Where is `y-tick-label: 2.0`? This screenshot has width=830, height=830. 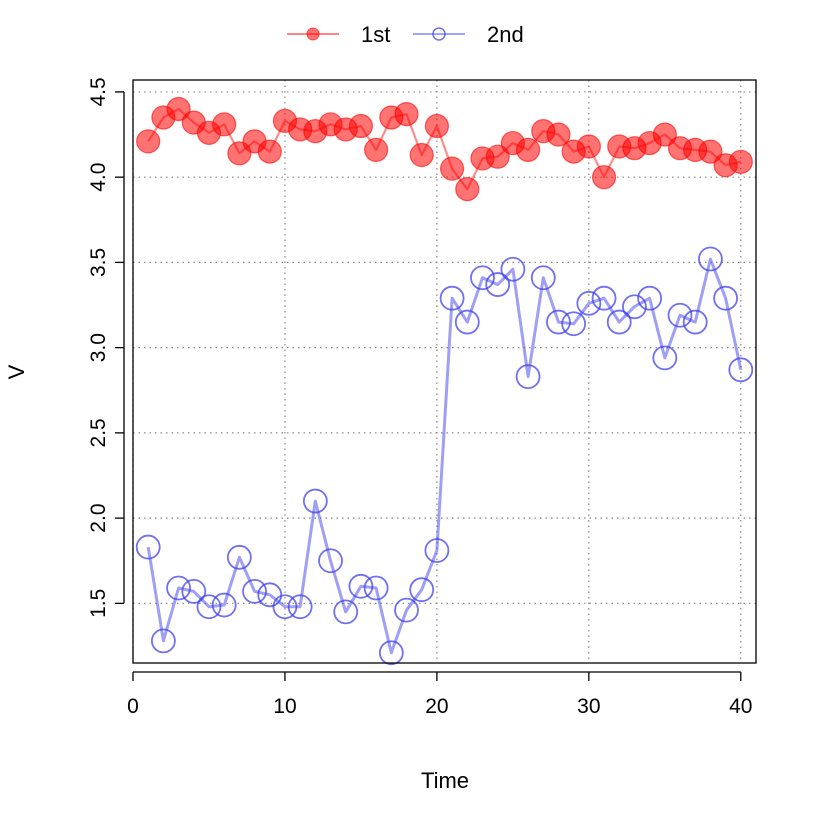
y-tick-label: 2.0 is located at coordinates (98, 518).